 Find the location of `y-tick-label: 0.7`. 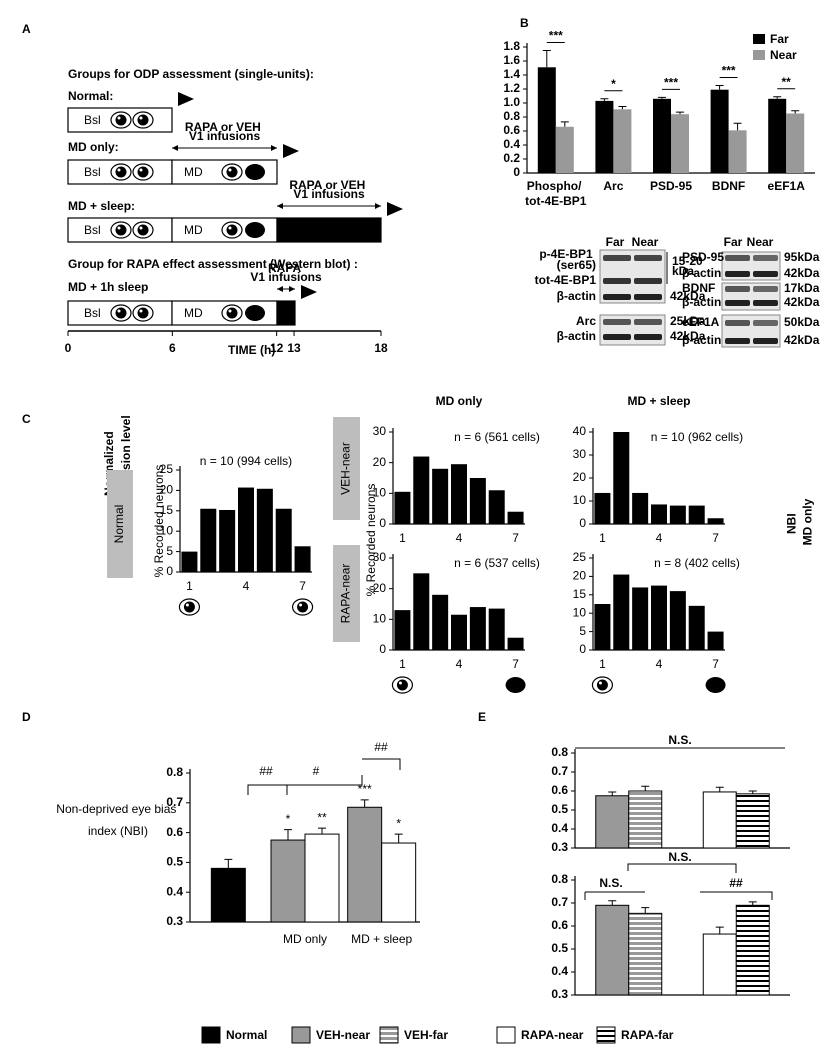

y-tick-label: 0.7 is located at coordinates (174, 802).